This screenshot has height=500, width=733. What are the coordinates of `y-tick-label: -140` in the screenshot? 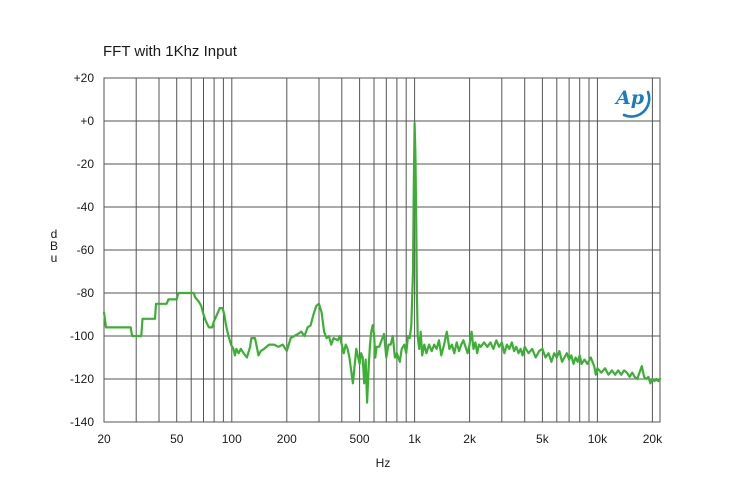 It's located at (82, 422).